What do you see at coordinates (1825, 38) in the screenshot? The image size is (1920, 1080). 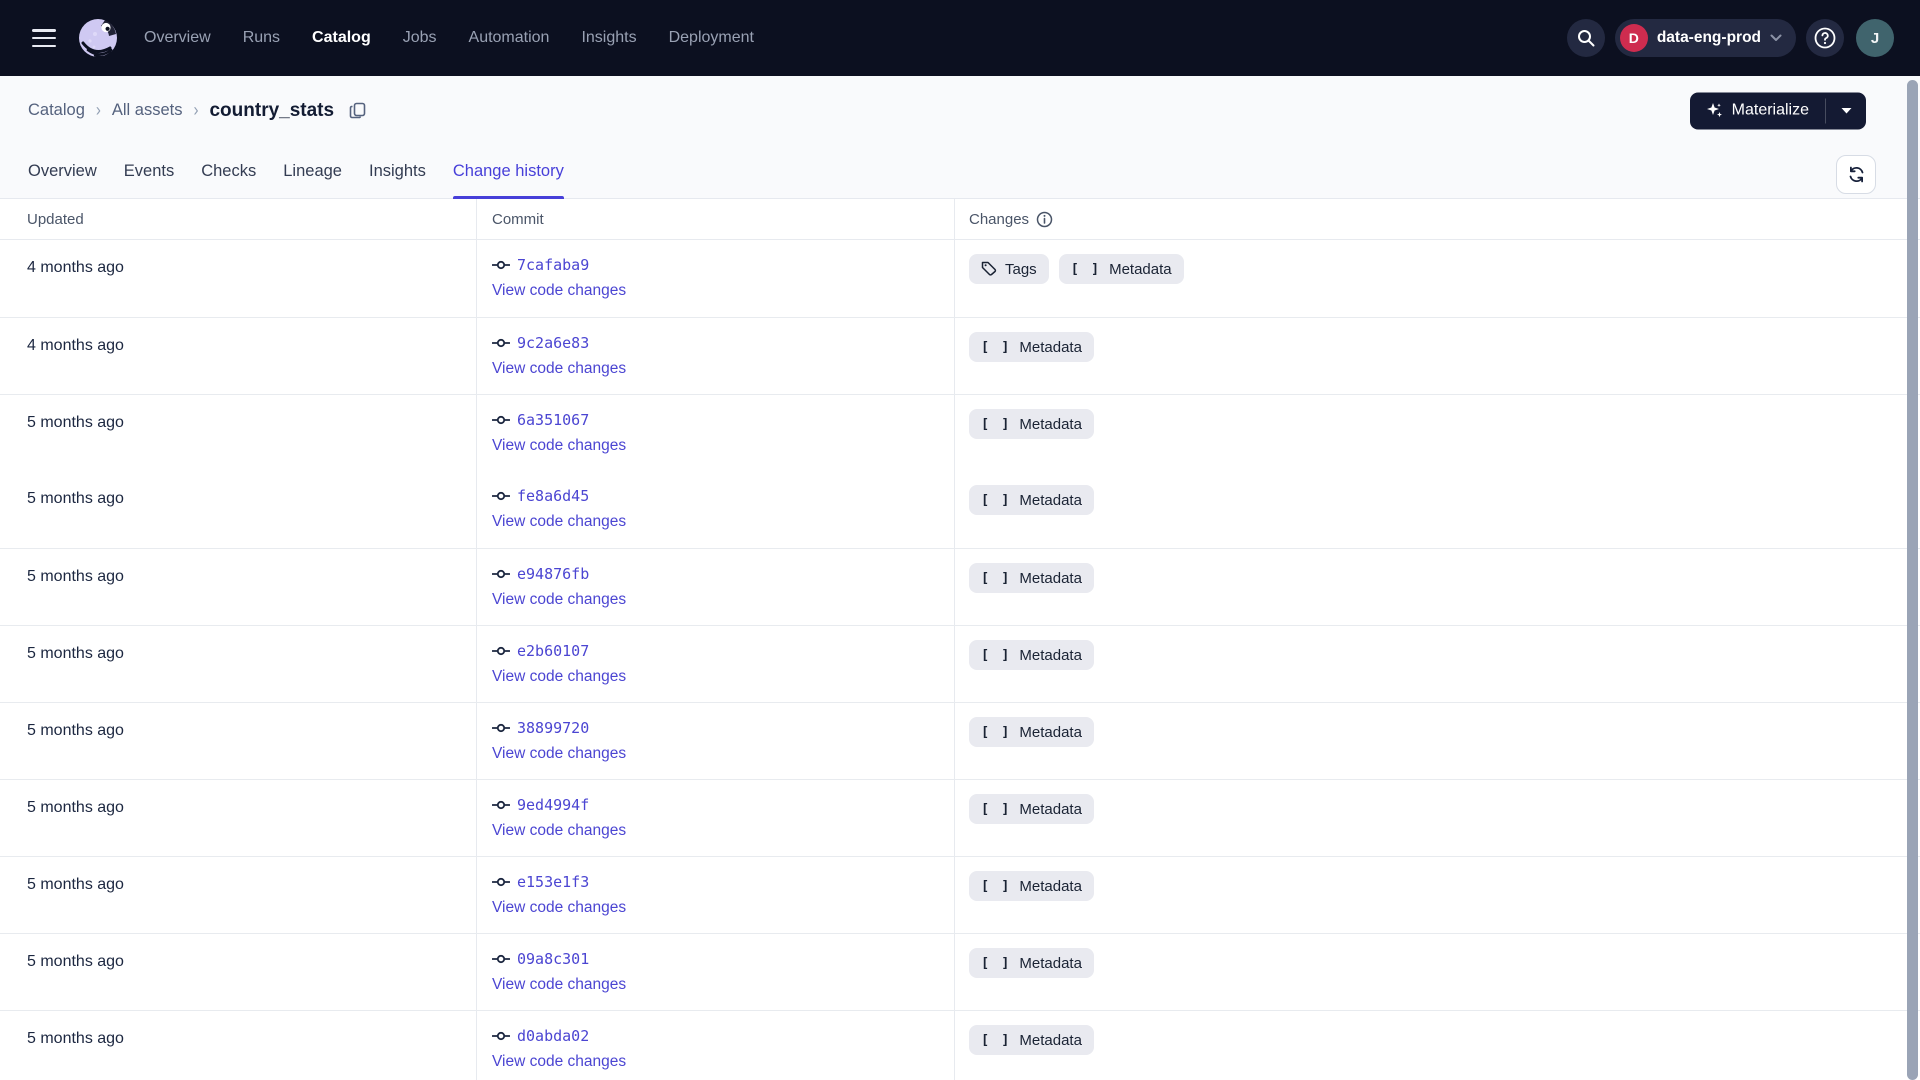 I see `help-button` at bounding box center [1825, 38].